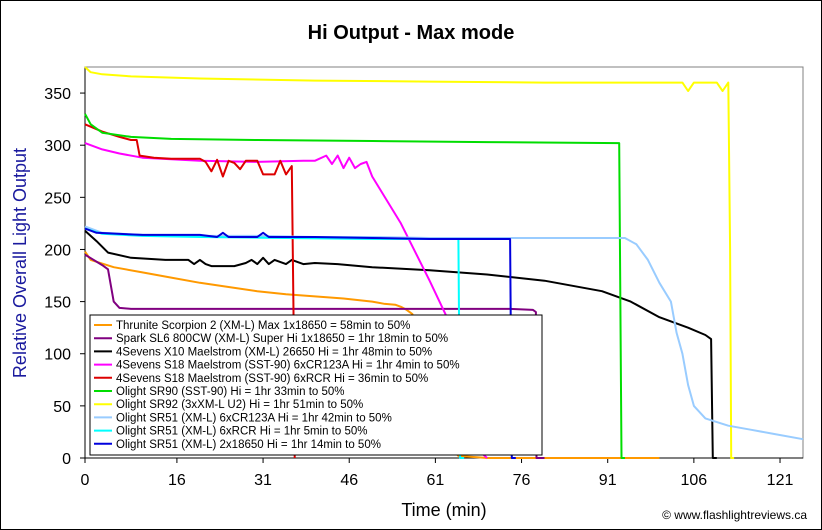 The image size is (822, 530). What do you see at coordinates (20, 263) in the screenshot?
I see `y-axis-label: Relative Overall Light Output` at bounding box center [20, 263].